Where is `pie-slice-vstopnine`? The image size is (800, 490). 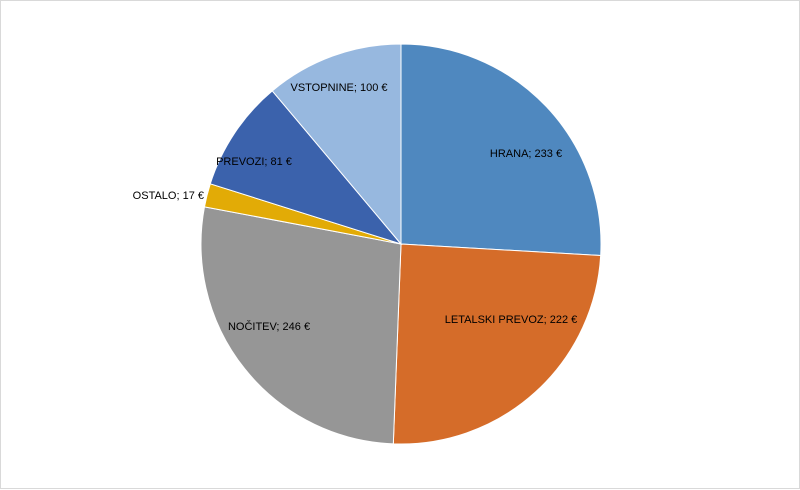
pie-slice-vstopnine is located at coordinates (336, 144).